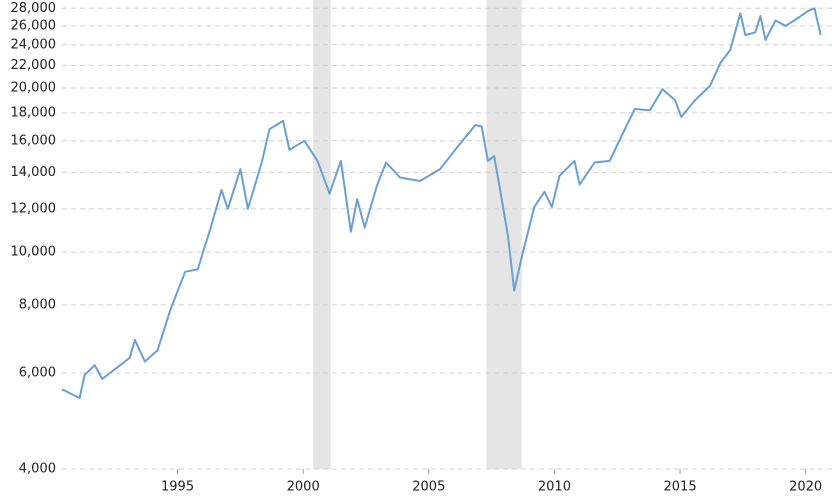 Image resolution: width=832 pixels, height=501 pixels. I want to click on y-tick-label: 14,000, so click(34, 172).